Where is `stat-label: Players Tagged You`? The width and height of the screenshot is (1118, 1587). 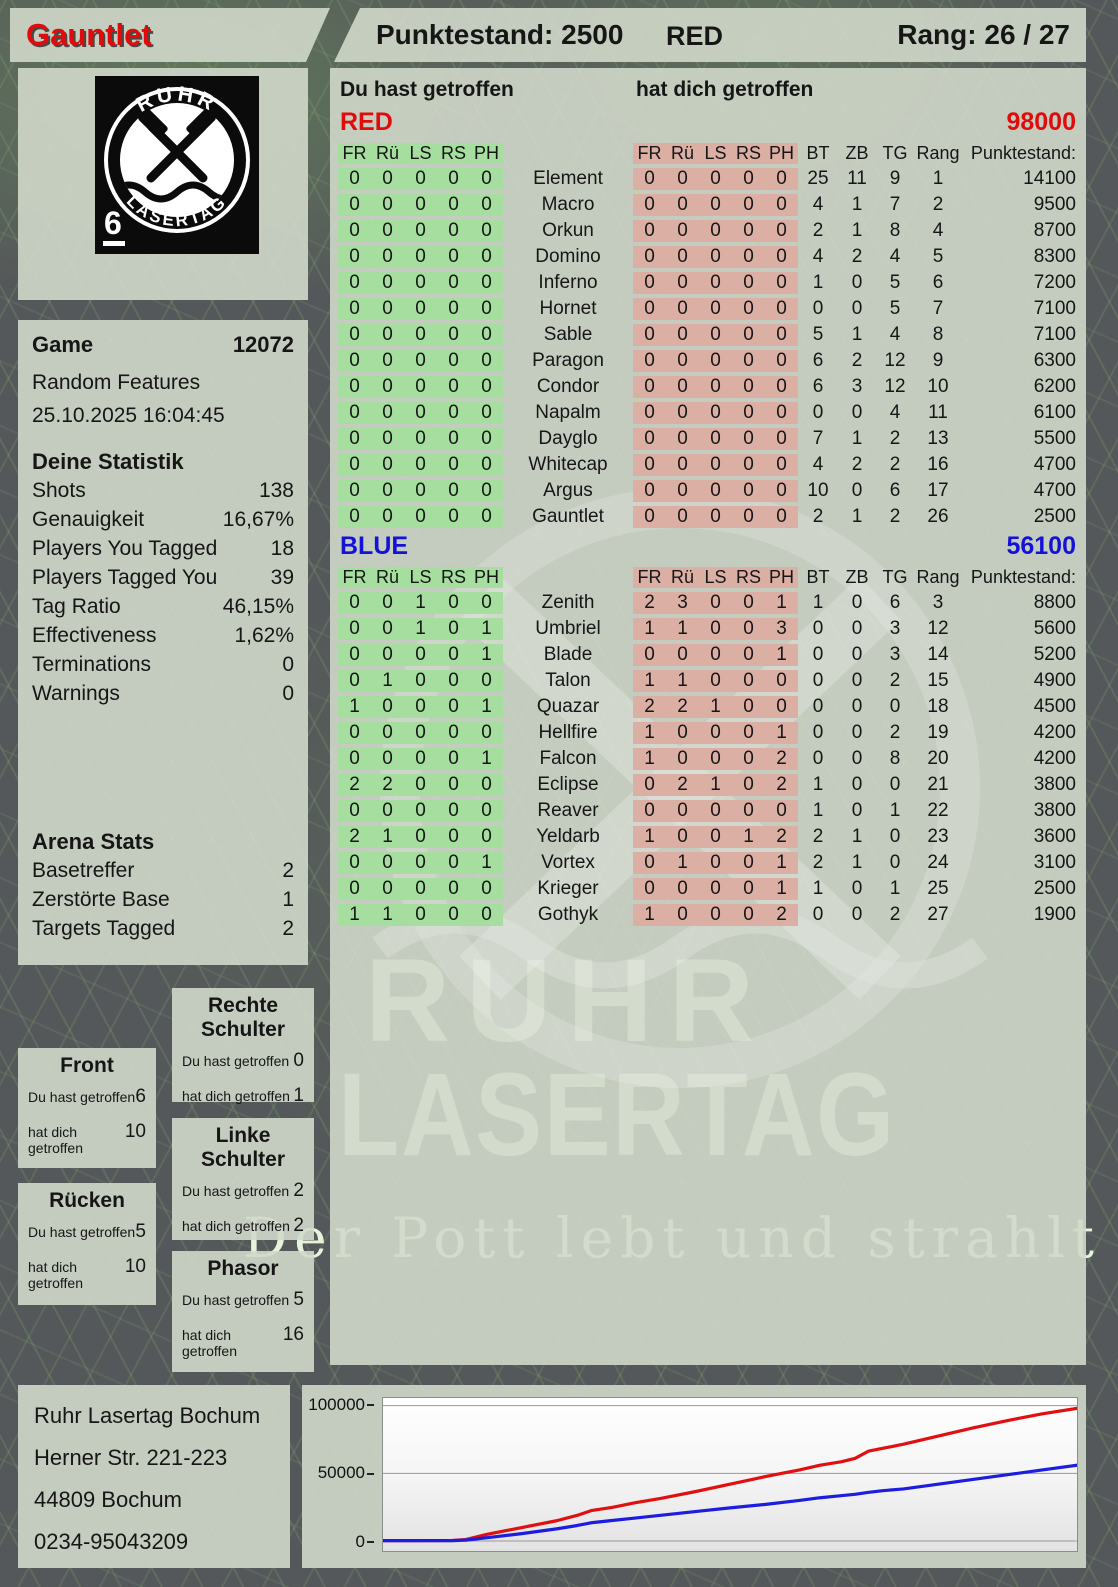 stat-label: Players Tagged You is located at coordinates (125, 577).